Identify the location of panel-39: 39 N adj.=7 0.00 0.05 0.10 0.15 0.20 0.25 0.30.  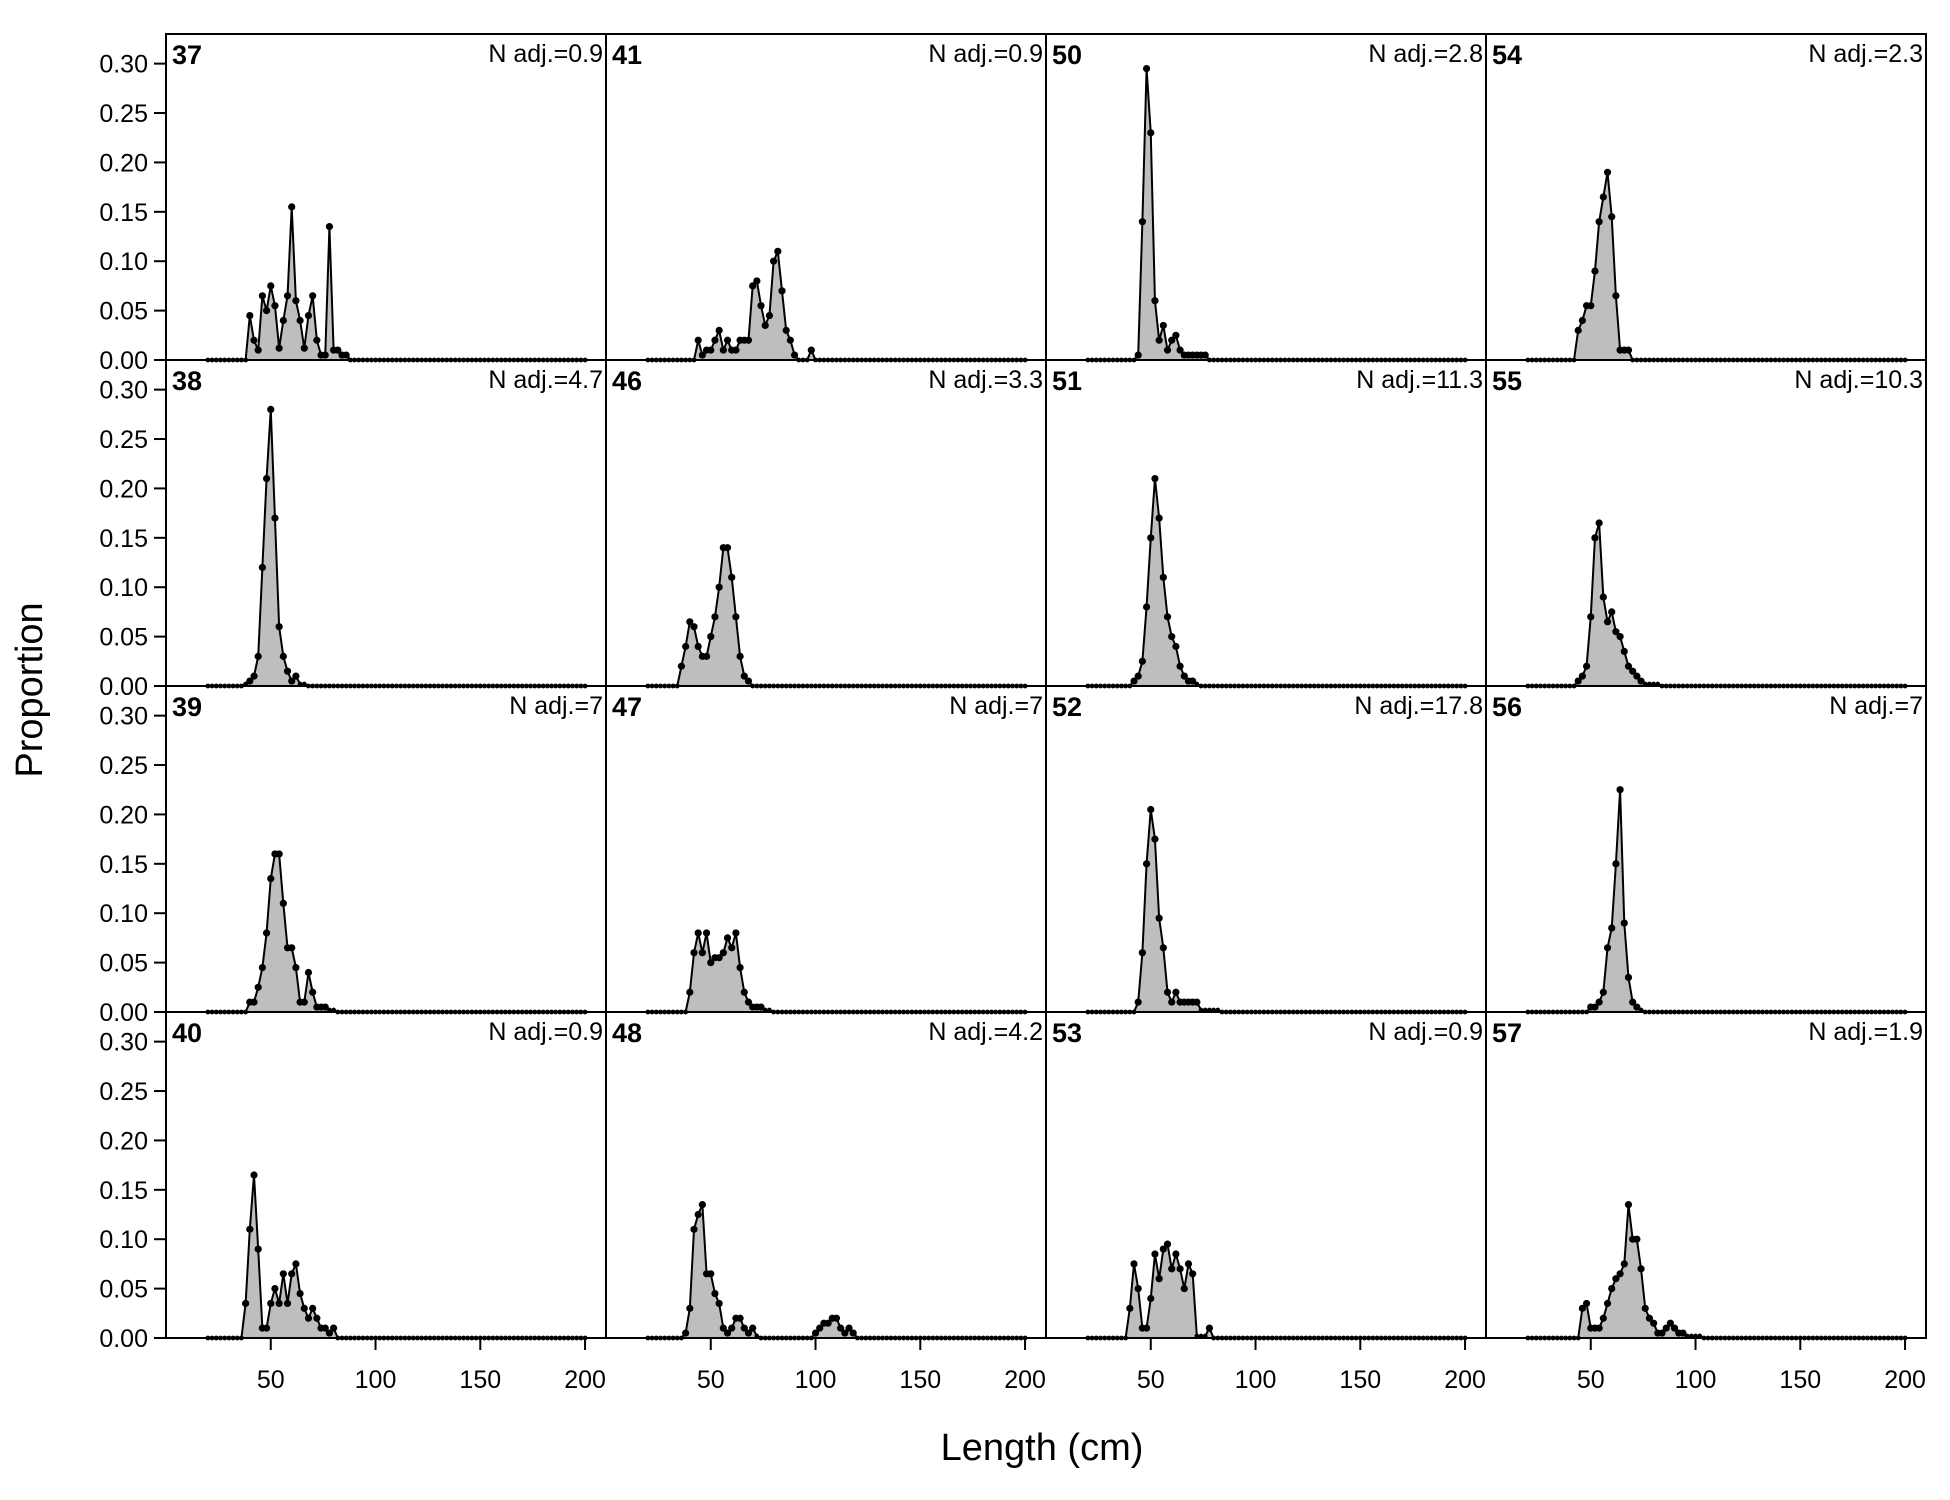
(353, 856).